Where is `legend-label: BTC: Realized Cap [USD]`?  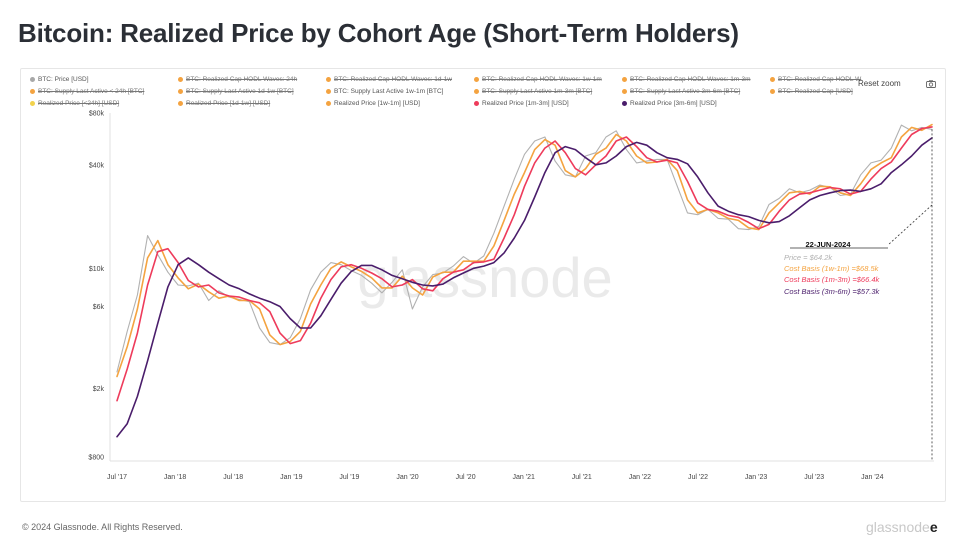 legend-label: BTC: Realized Cap [USD] is located at coordinates (815, 91).